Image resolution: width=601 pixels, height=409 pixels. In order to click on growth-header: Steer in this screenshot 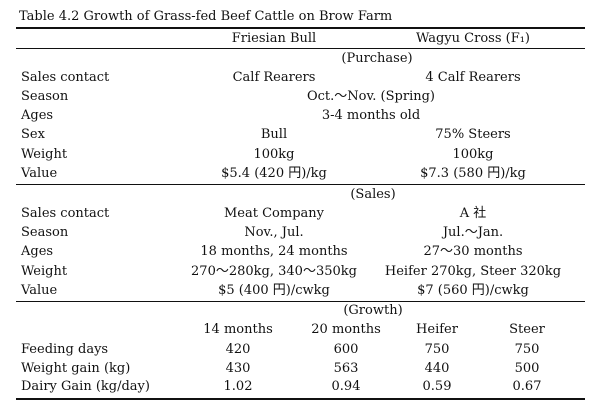, I will do `click(527, 329)`.